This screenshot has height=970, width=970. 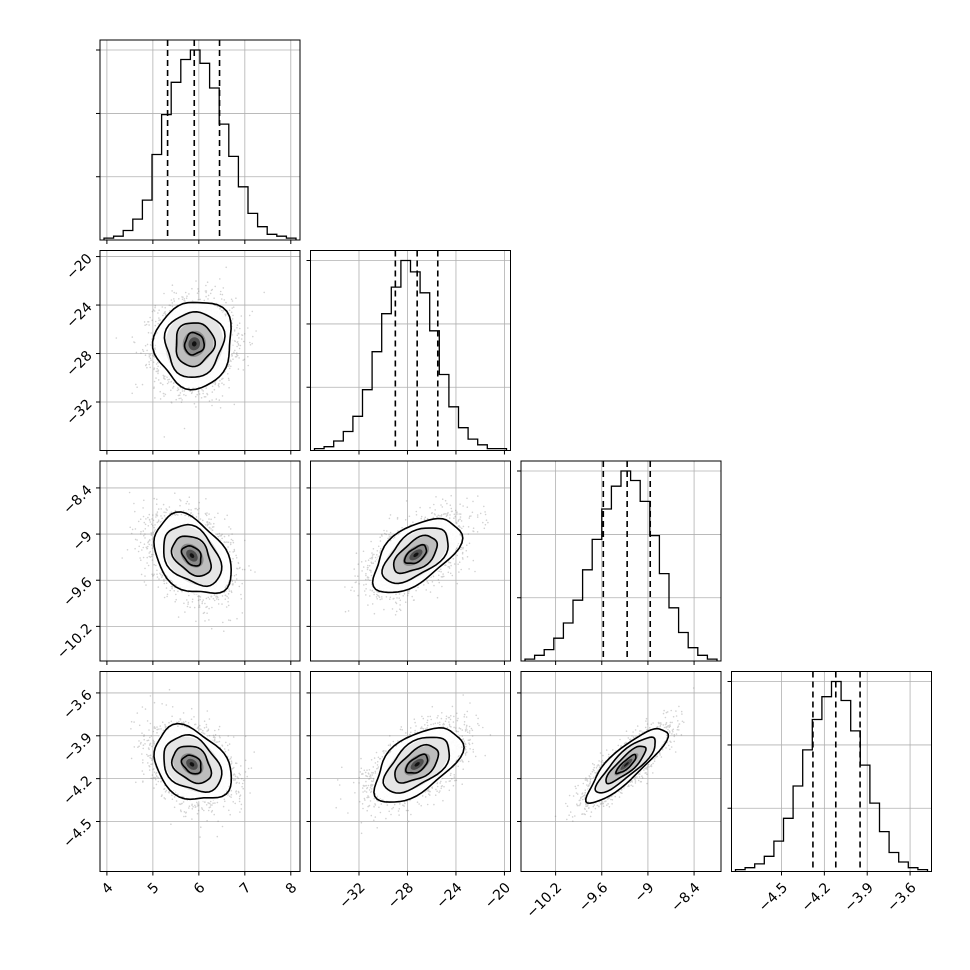 I want to click on y-tick-label: −4.2, so click(x=77, y=790).